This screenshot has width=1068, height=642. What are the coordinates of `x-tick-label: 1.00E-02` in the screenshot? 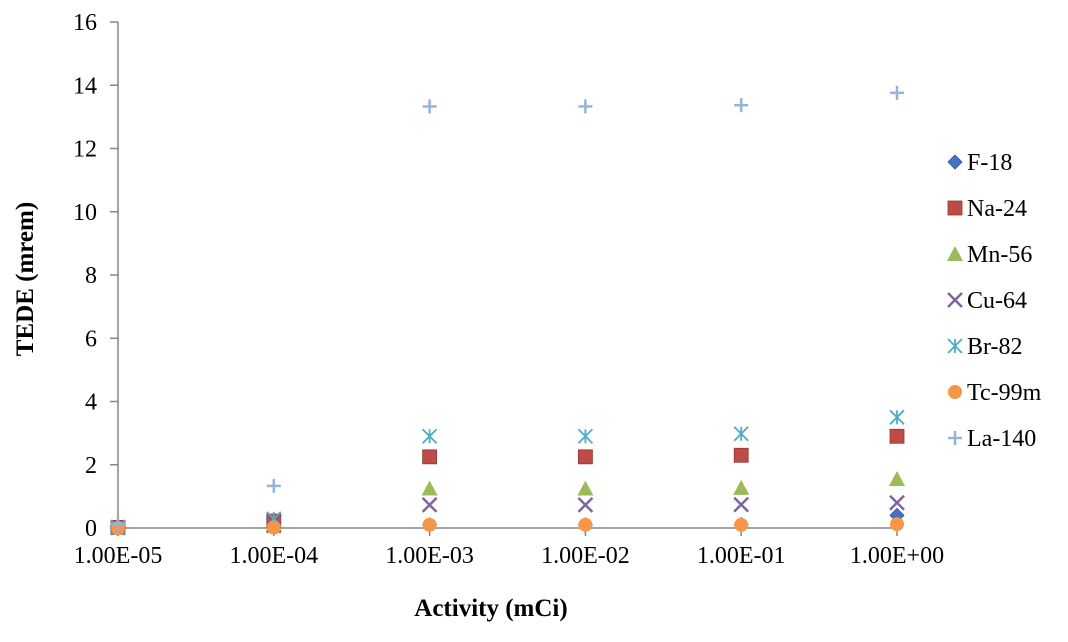 It's located at (585, 556).